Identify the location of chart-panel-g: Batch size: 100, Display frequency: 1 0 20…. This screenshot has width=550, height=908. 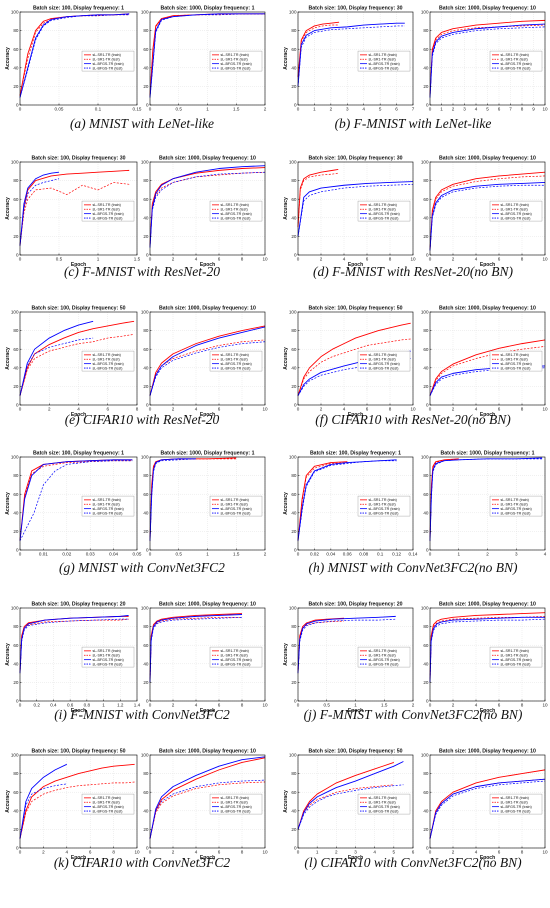
(73, 504).